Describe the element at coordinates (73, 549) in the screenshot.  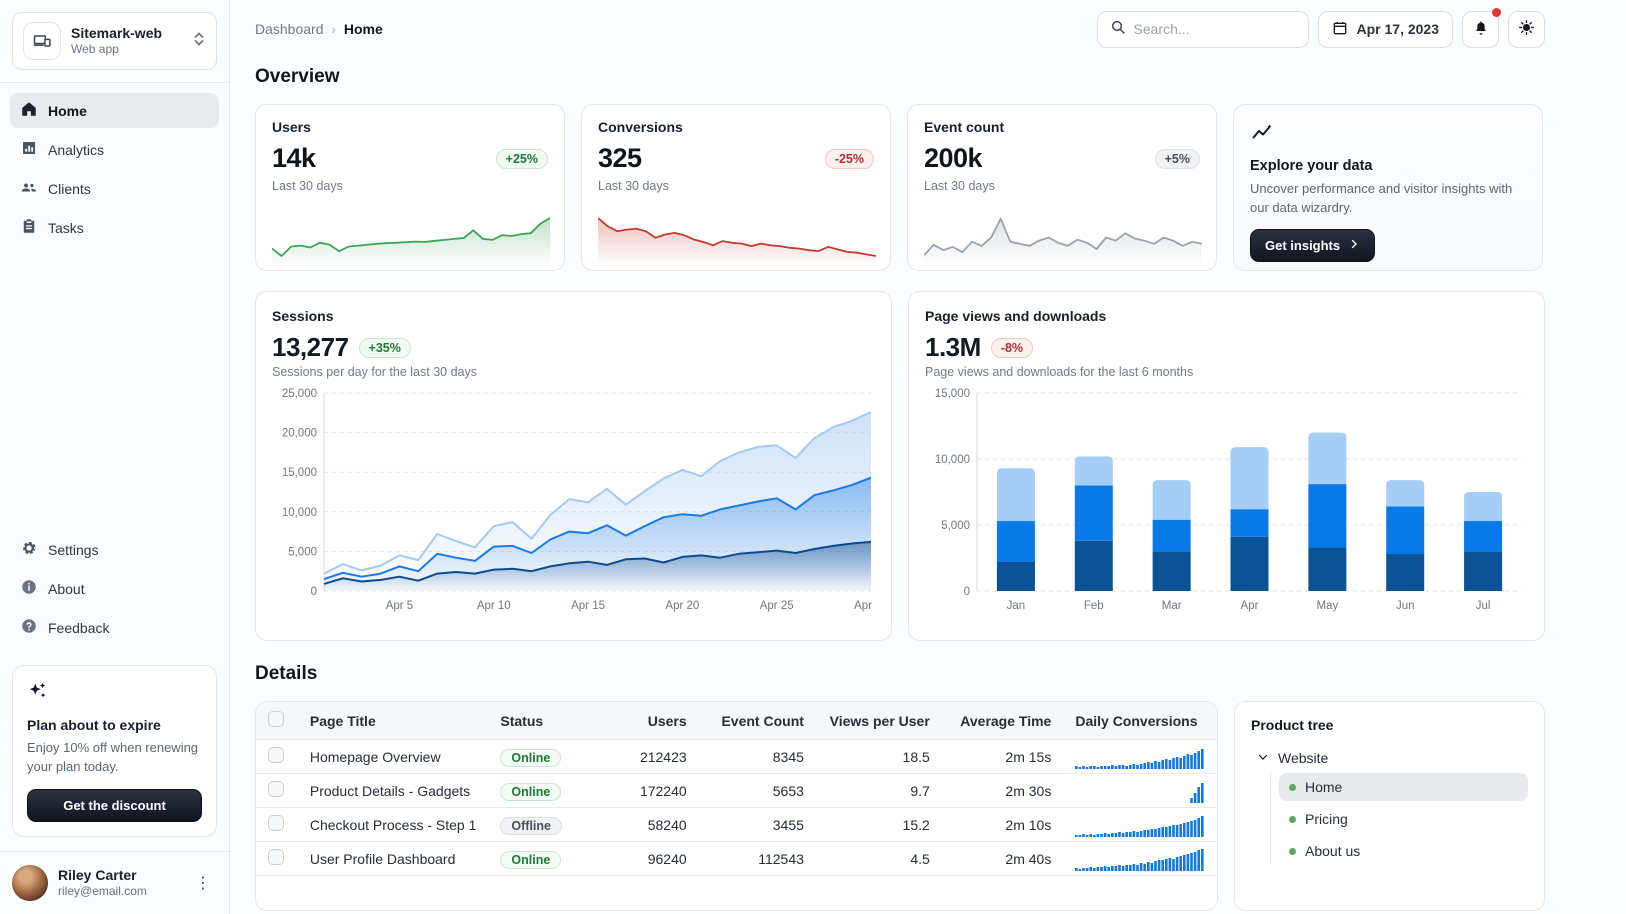
I see `sidebar-item-label: Settings` at that location.